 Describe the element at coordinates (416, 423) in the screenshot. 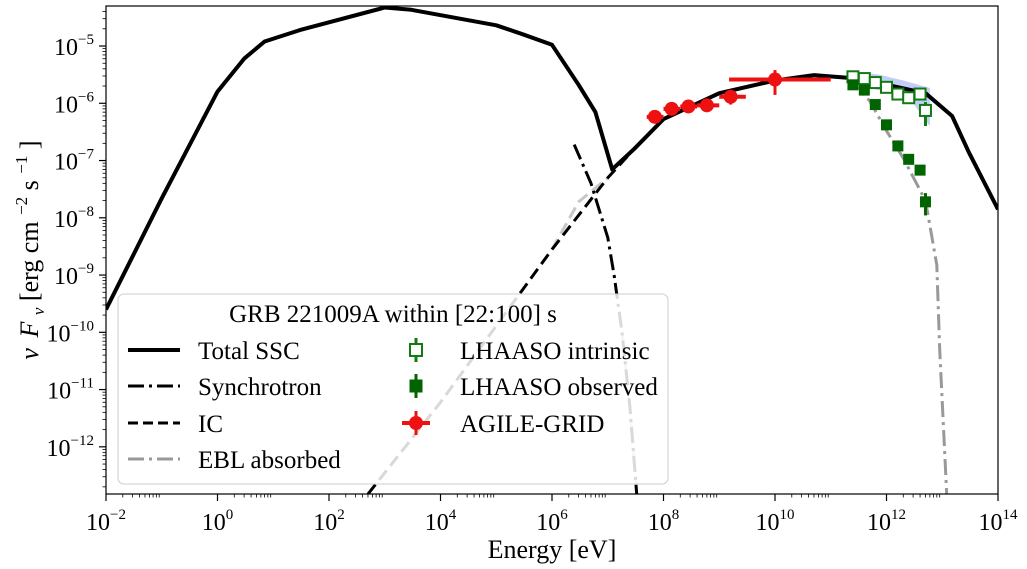

I see `legend-swatch-agile-grid` at that location.